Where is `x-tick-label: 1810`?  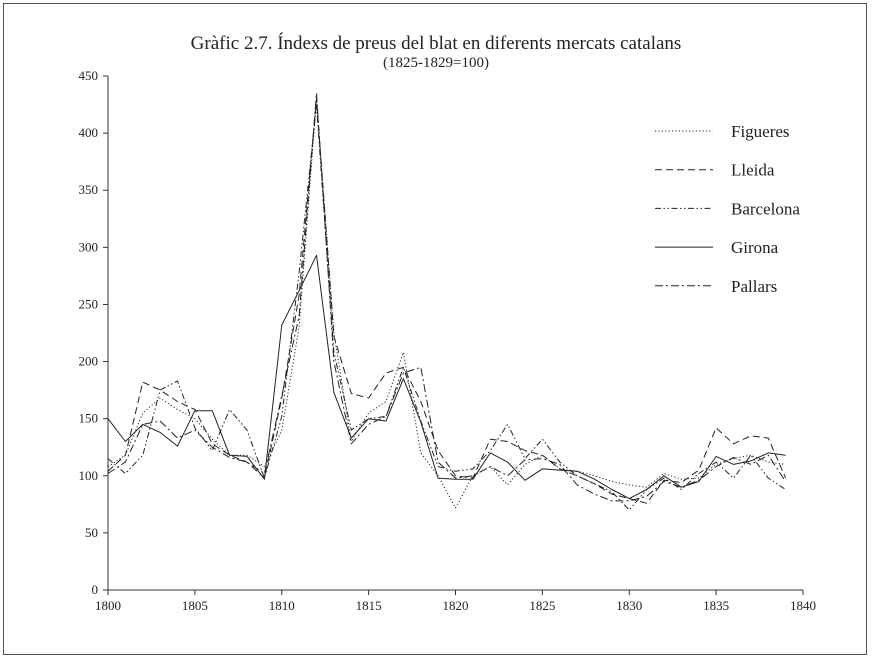 x-tick-label: 1810 is located at coordinates (282, 605).